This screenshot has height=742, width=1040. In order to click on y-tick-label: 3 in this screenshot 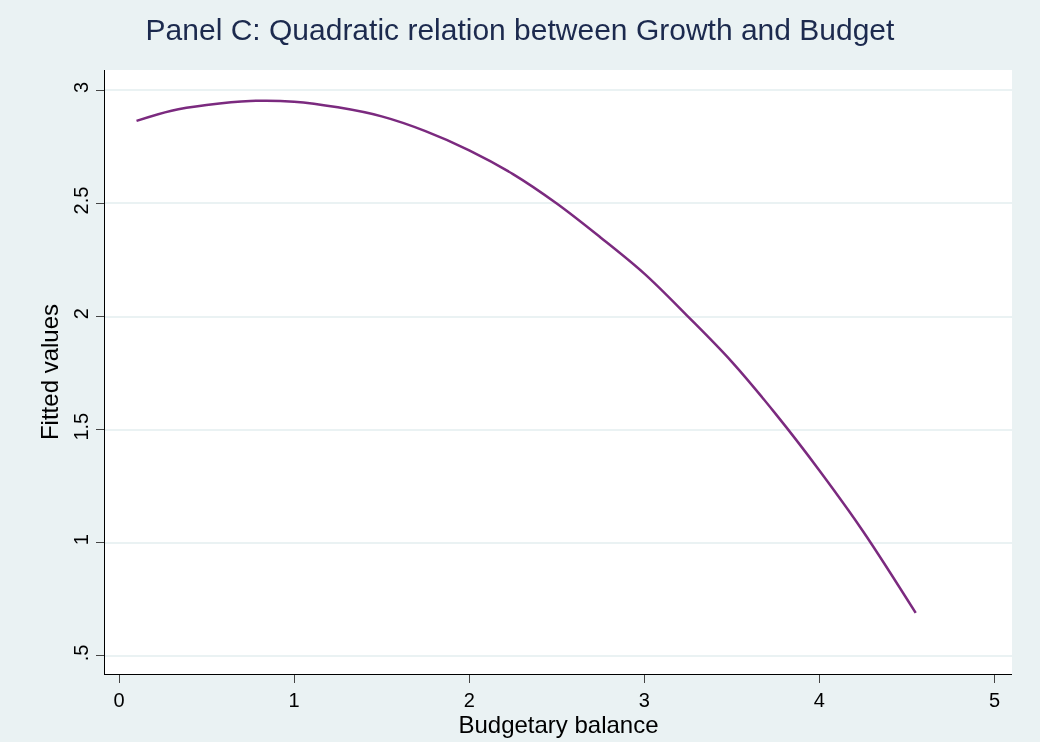, I will do `click(81, 87)`.